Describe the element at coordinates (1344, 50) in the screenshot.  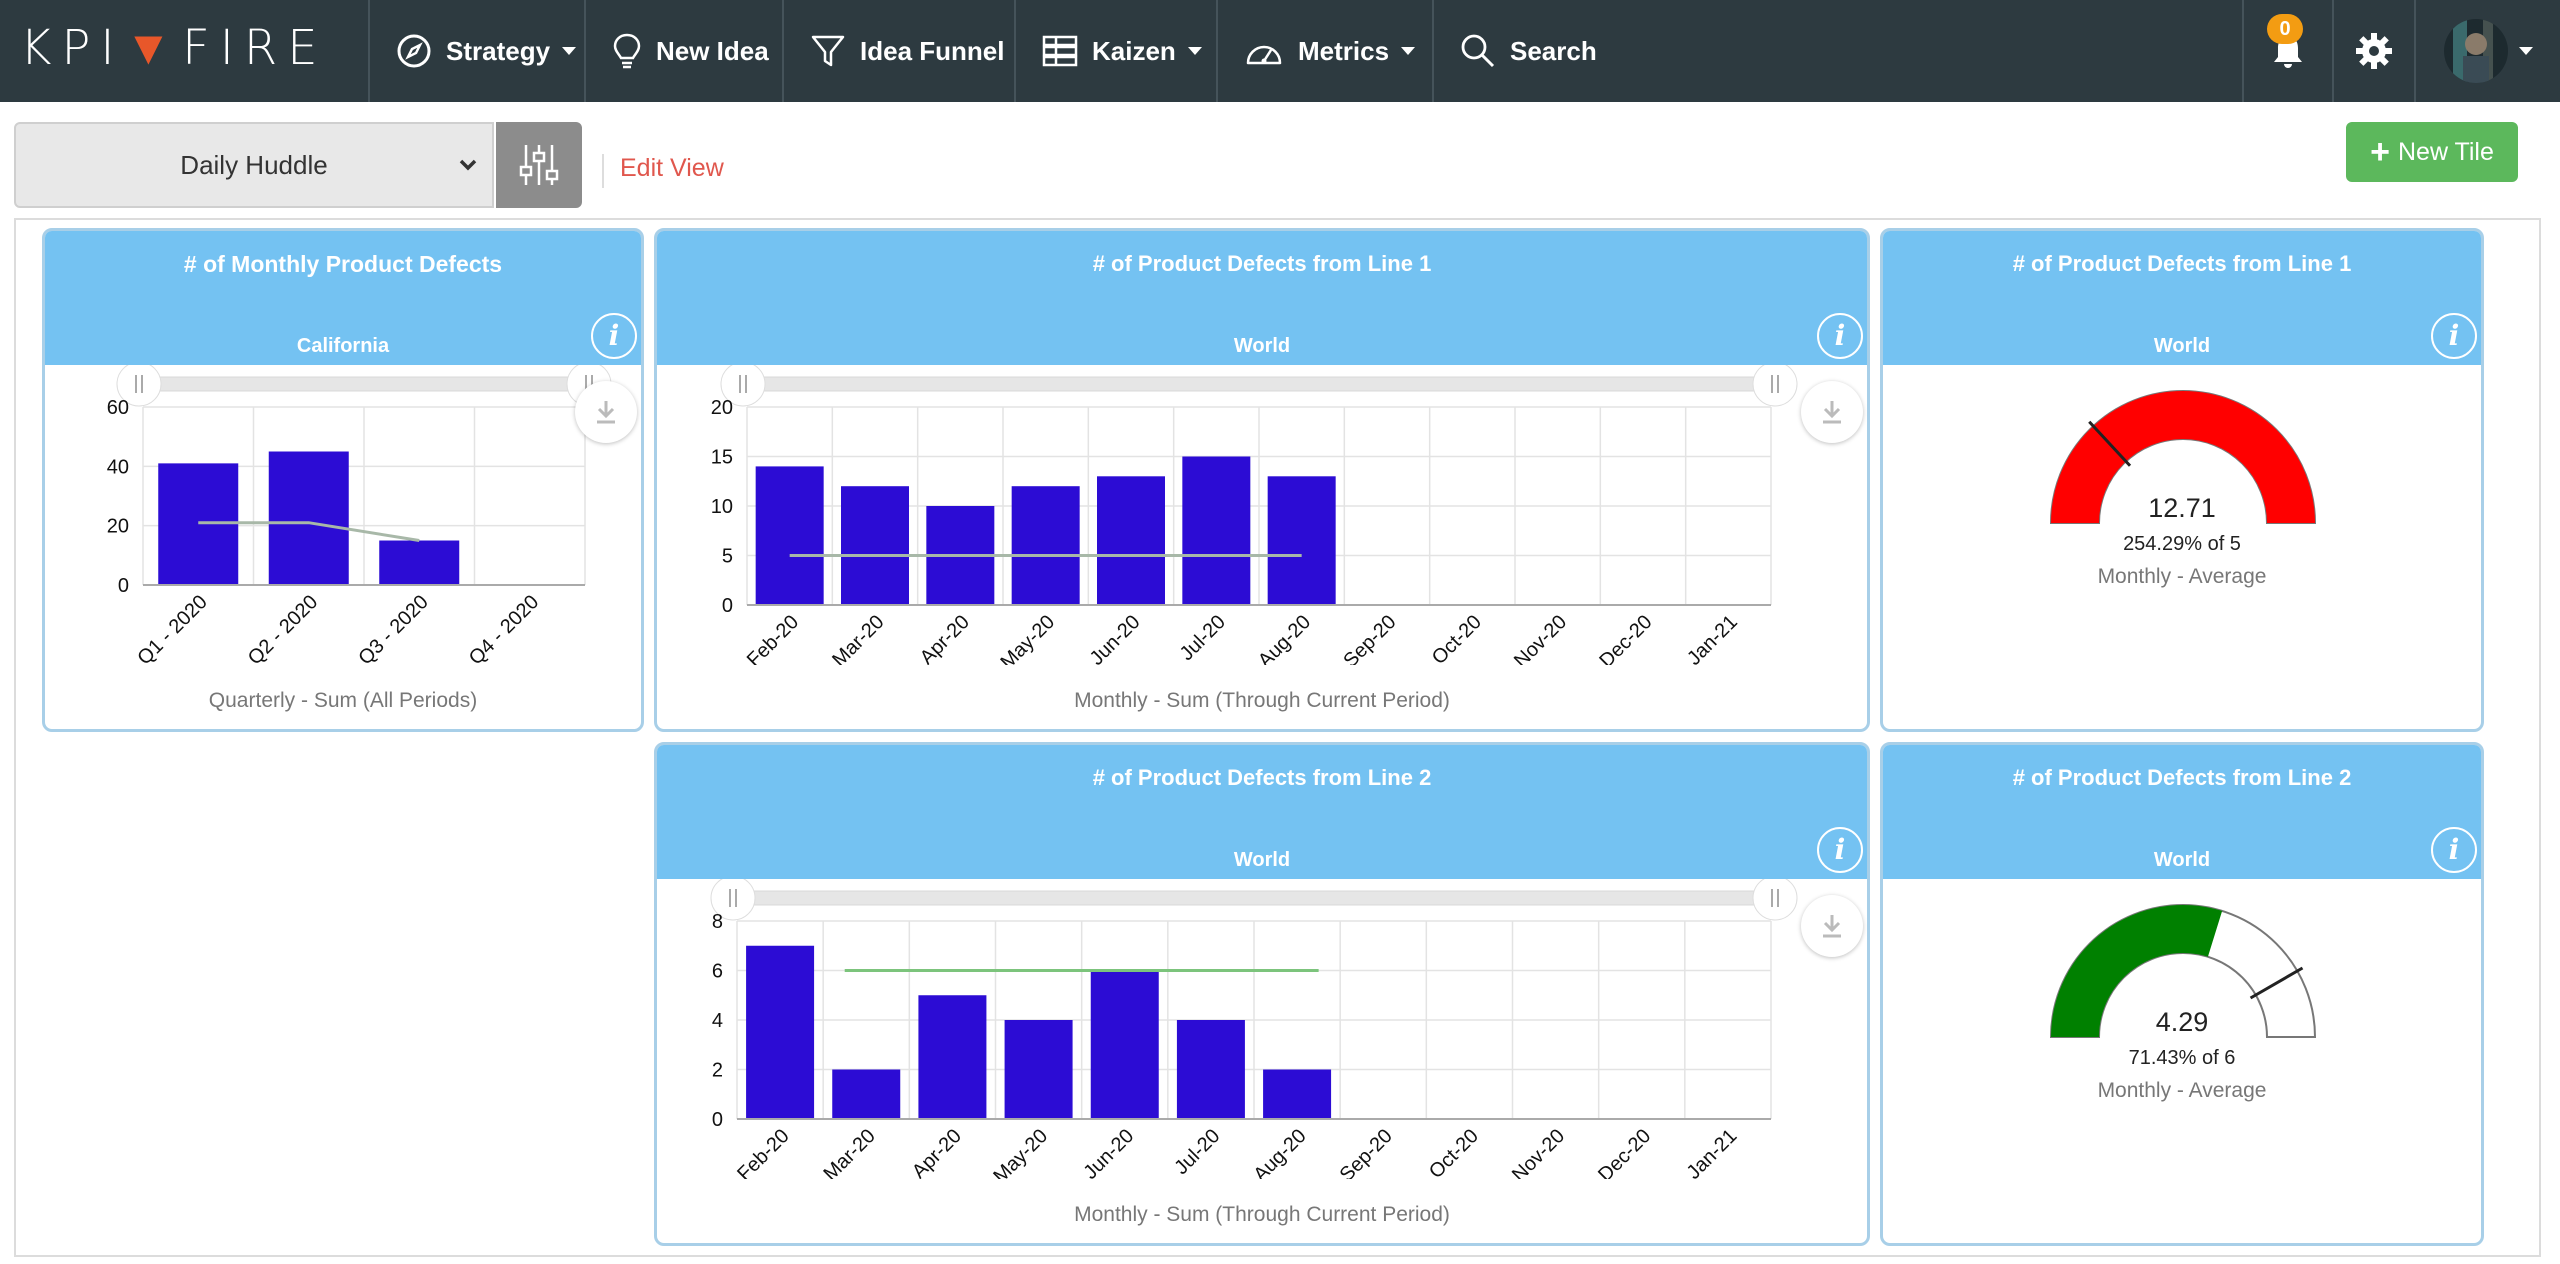
I see `nav-metrics-label: Metrics` at that location.